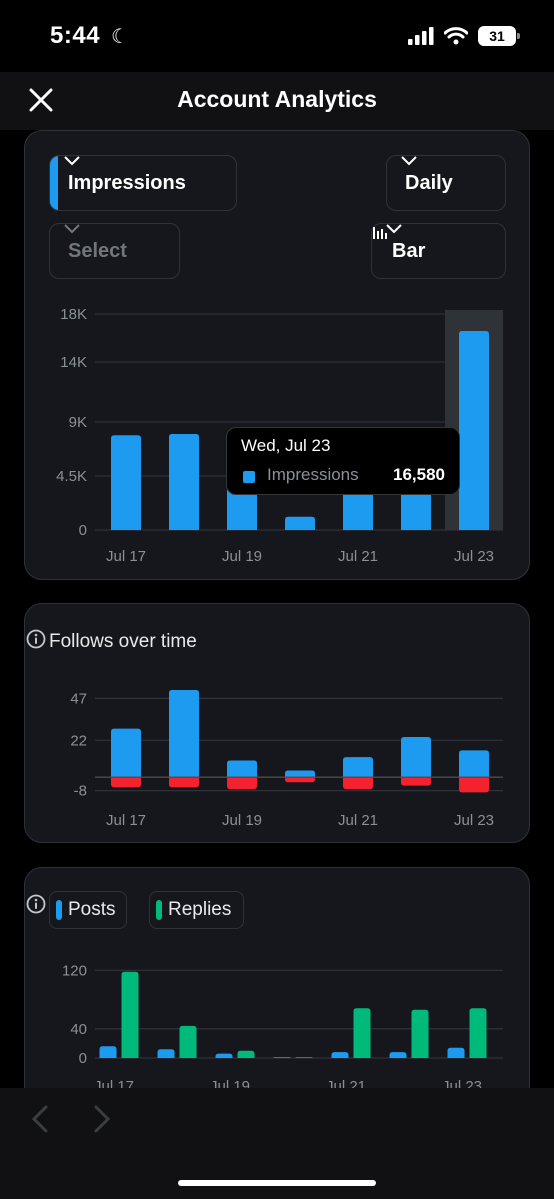 The width and height of the screenshot is (554, 1199). I want to click on follows-chart: -8 22 47 Jul 17 Jul 19 Jul 21 Jul 23, so click(286, 759).